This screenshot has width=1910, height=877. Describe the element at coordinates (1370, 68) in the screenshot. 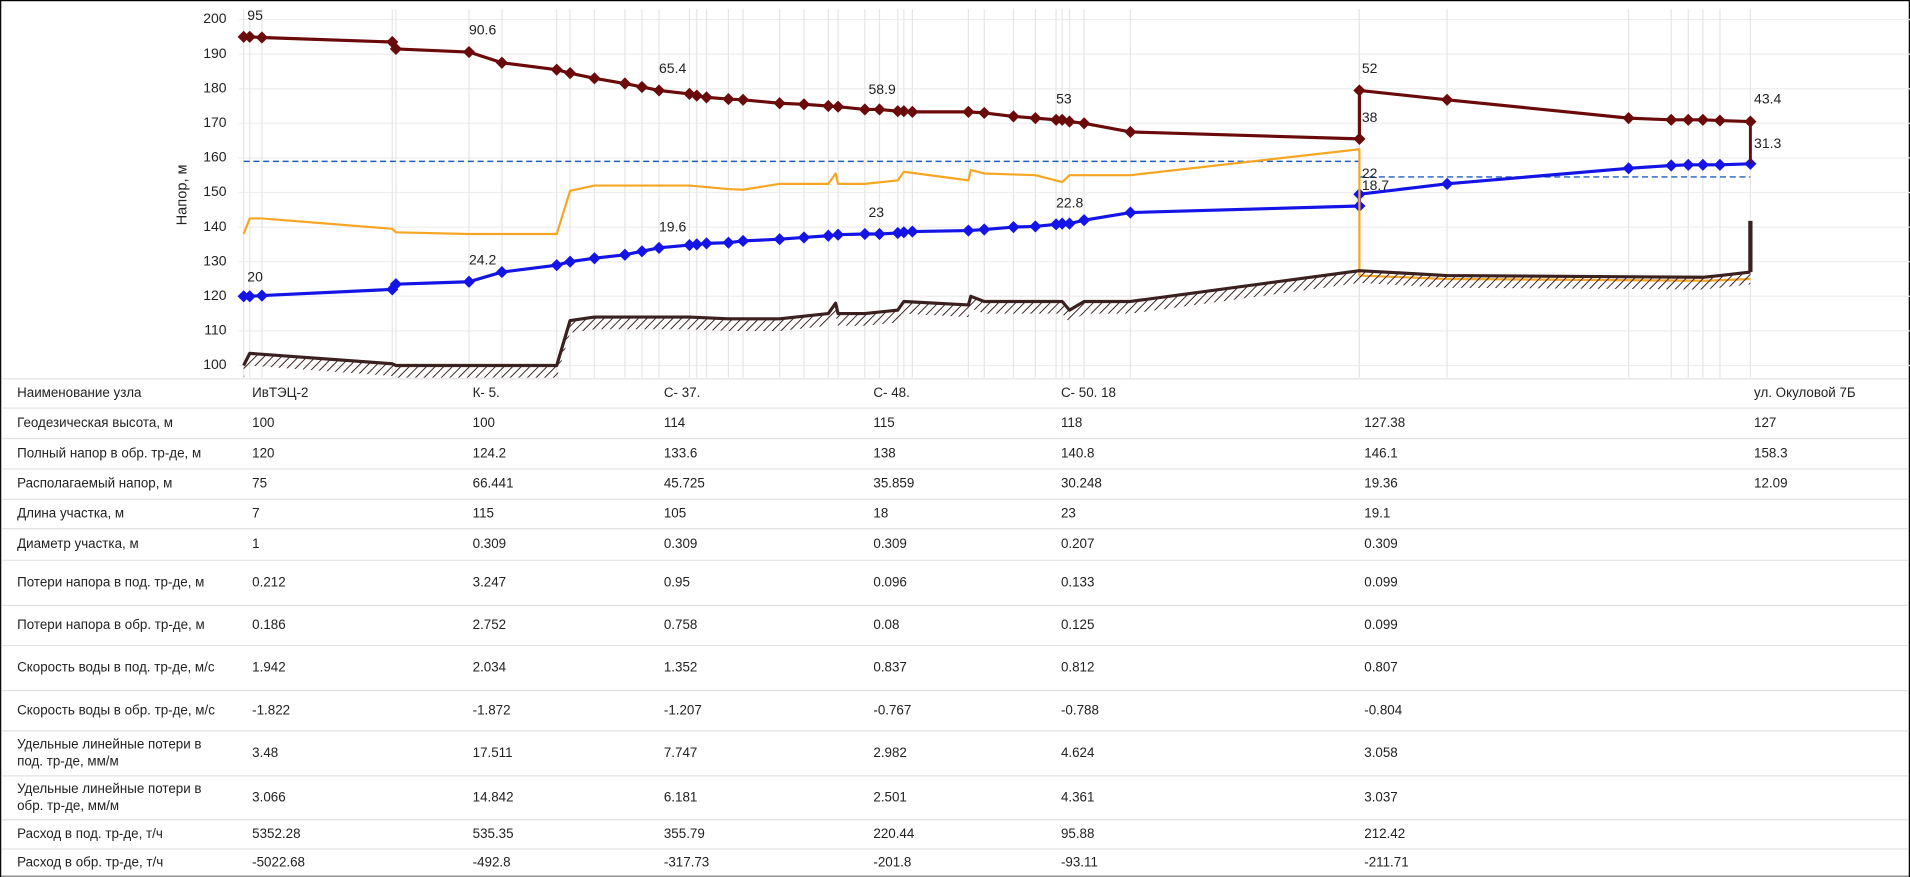

I see `annotation: 52` at that location.